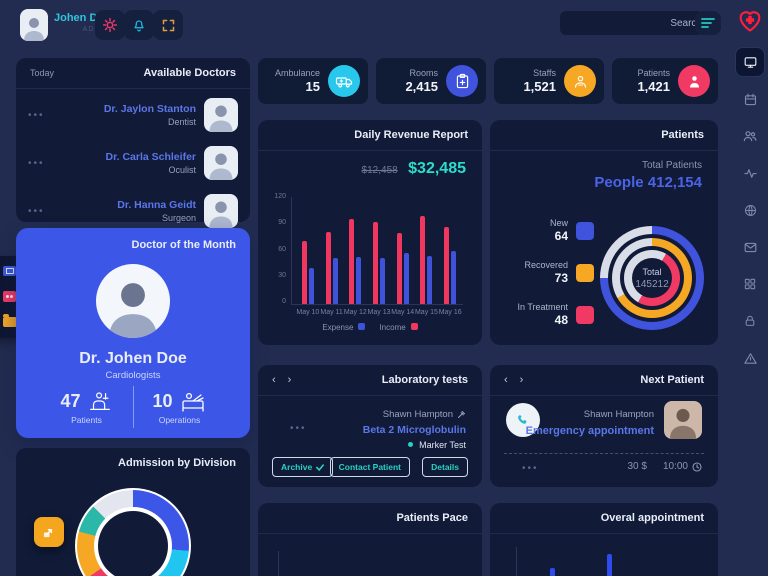 The width and height of the screenshot is (768, 576). Describe the element at coordinates (344, 327) in the screenshot. I see `legend-entry: Expense` at that location.